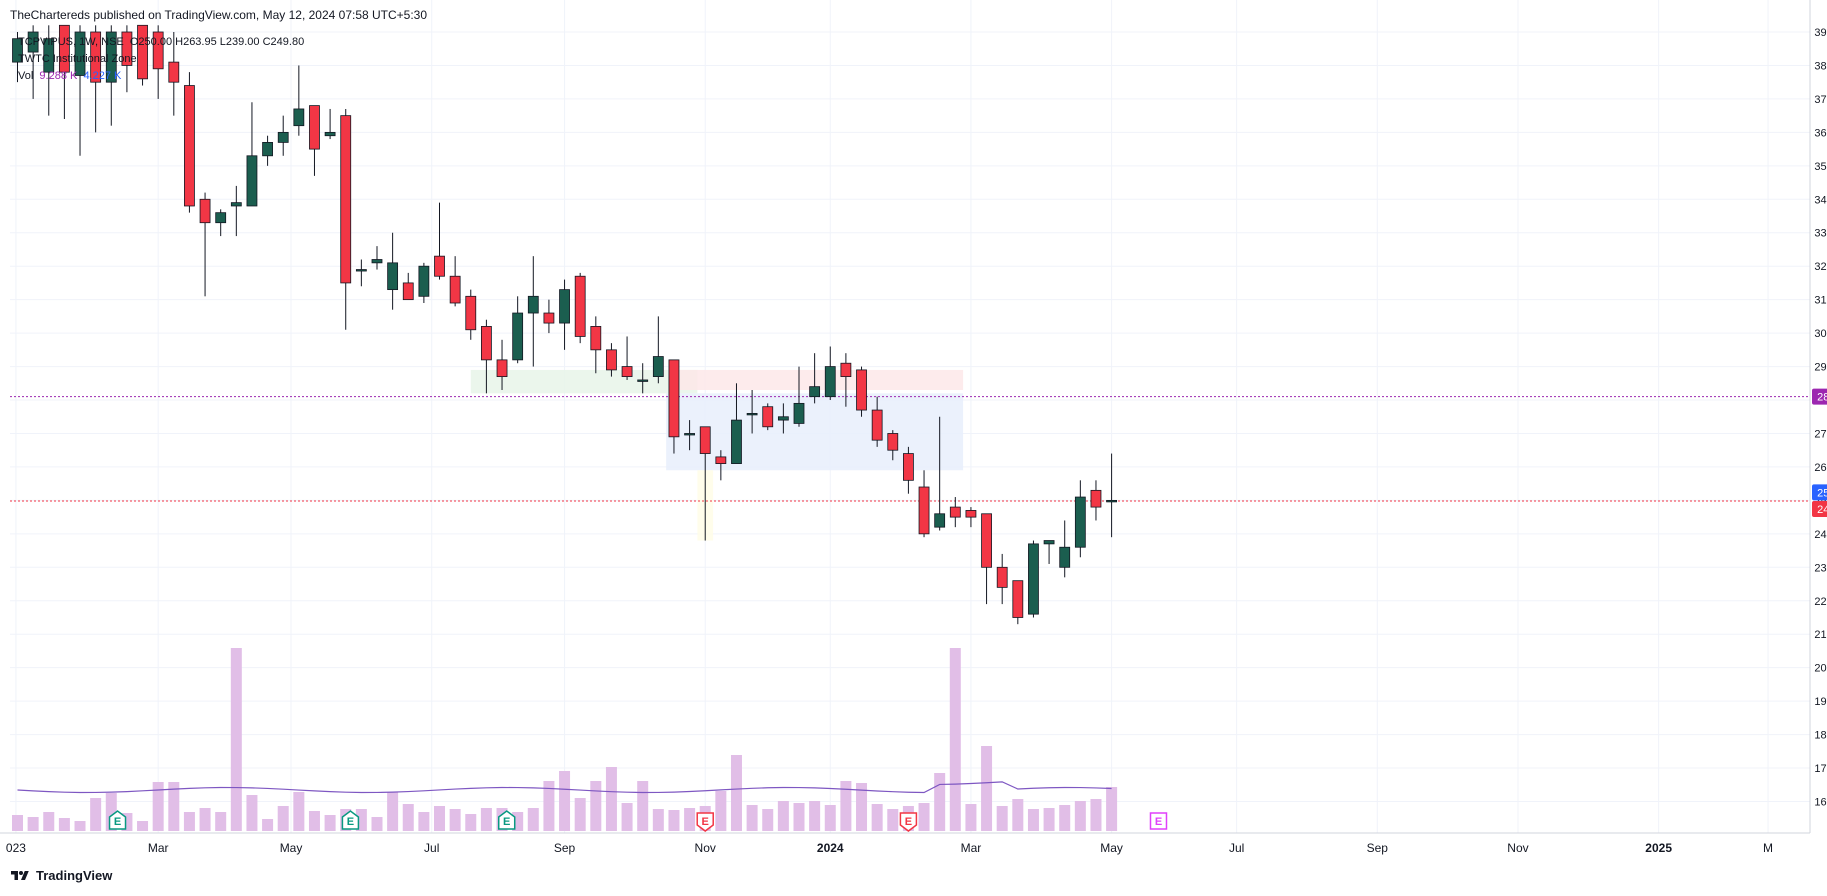  Describe the element at coordinates (161, 76) in the screenshot. I see `legend-volume-row: Vol 9.288 K 4.227 K` at that location.